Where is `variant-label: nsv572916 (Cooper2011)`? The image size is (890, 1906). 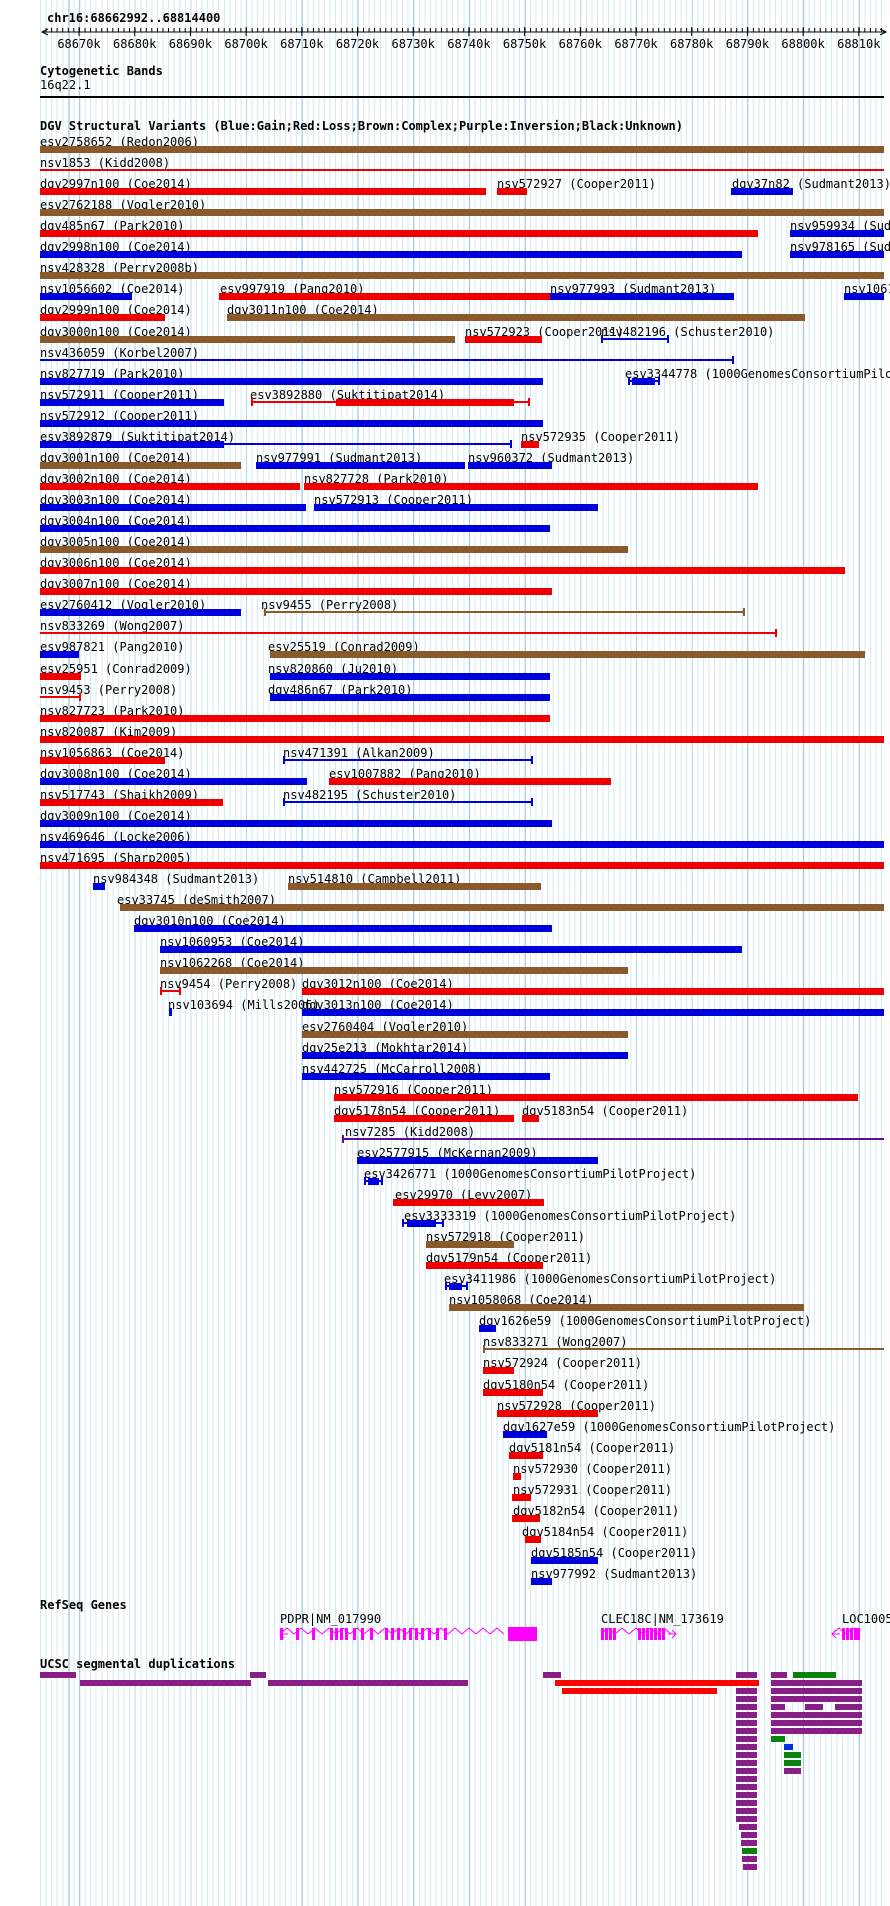 variant-label: nsv572916 (Cooper2011) is located at coordinates (413, 1090).